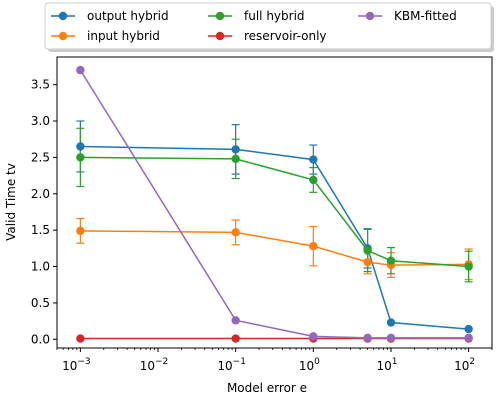 The width and height of the screenshot is (500, 400). Describe the element at coordinates (285, 36) in the screenshot. I see `legend-label: reservoir-only` at that location.